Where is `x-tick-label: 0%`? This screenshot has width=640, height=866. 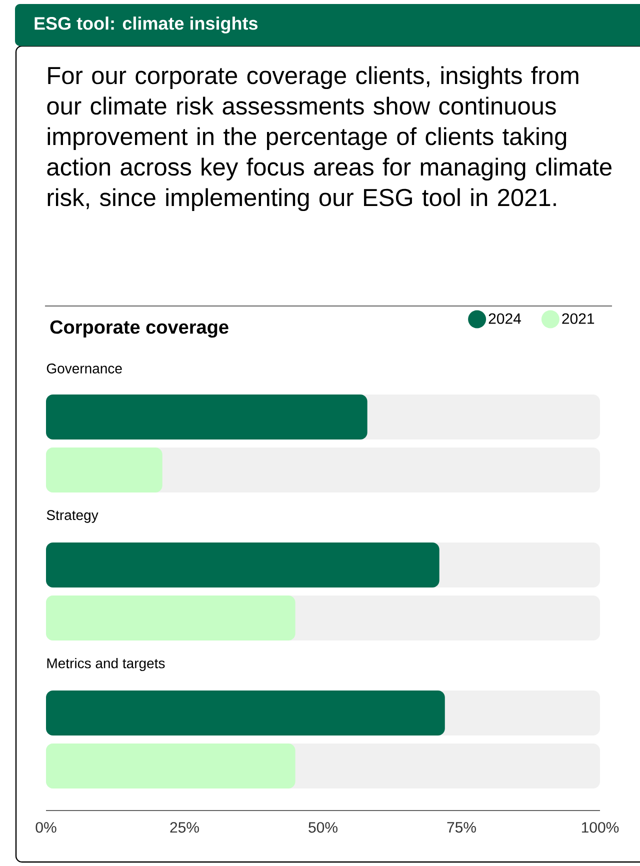
x-tick-label: 0% is located at coordinates (46, 827).